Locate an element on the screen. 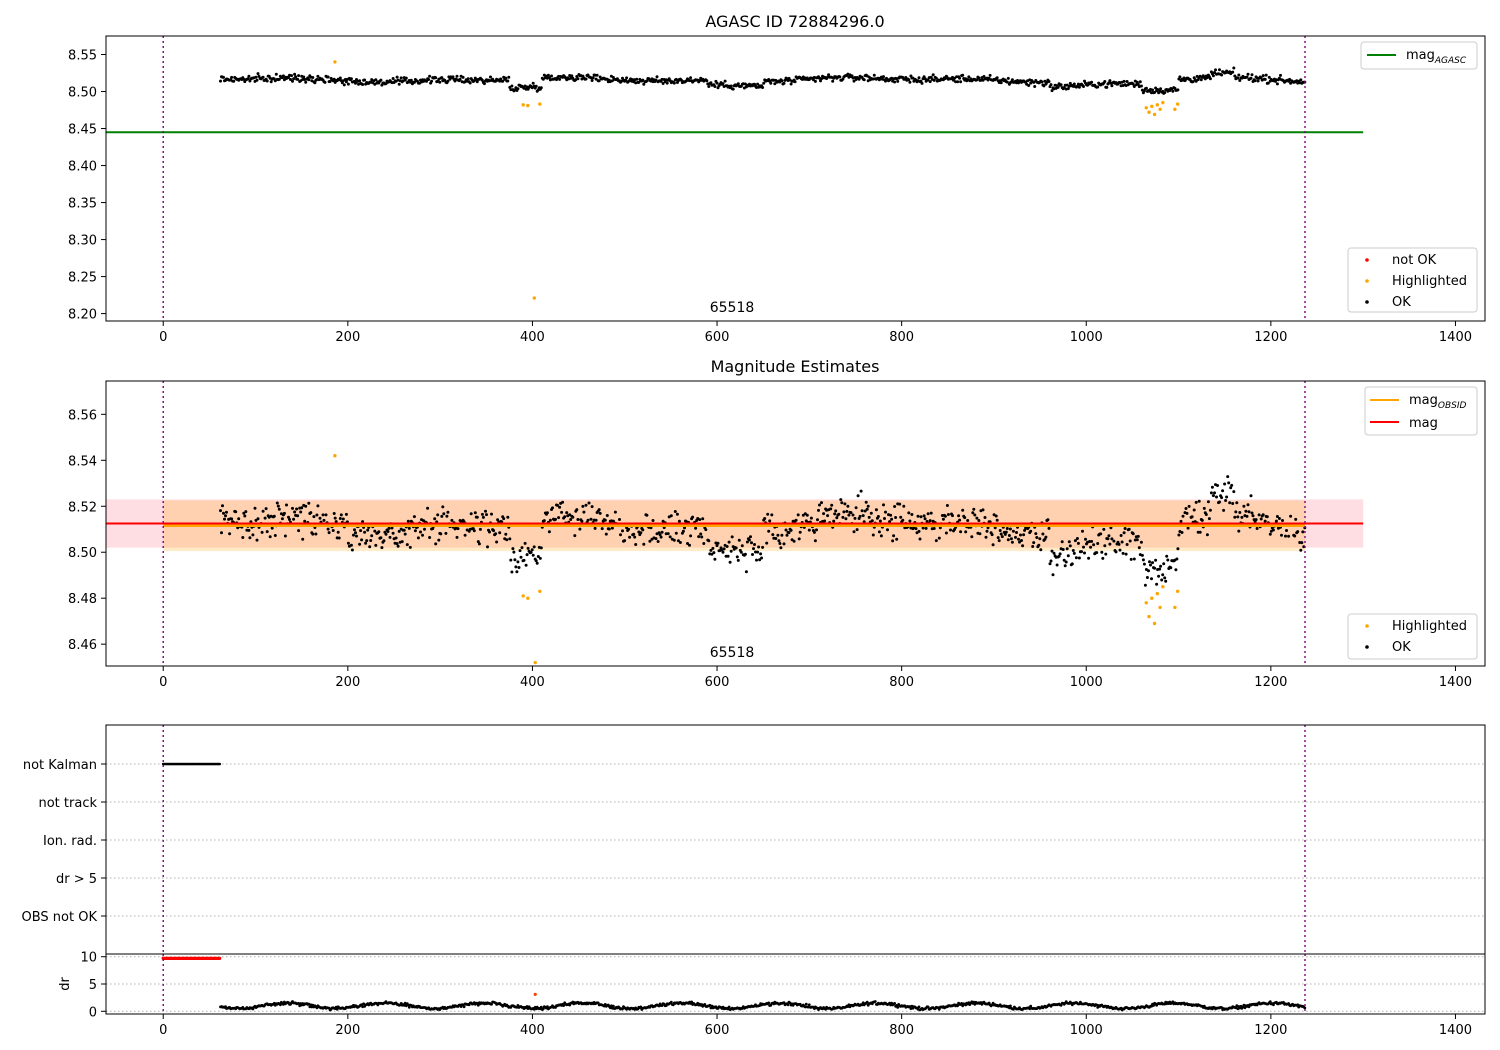 This screenshot has height=1050, width=1500. panel4-xtick-label: 800 is located at coordinates (901, 1030).